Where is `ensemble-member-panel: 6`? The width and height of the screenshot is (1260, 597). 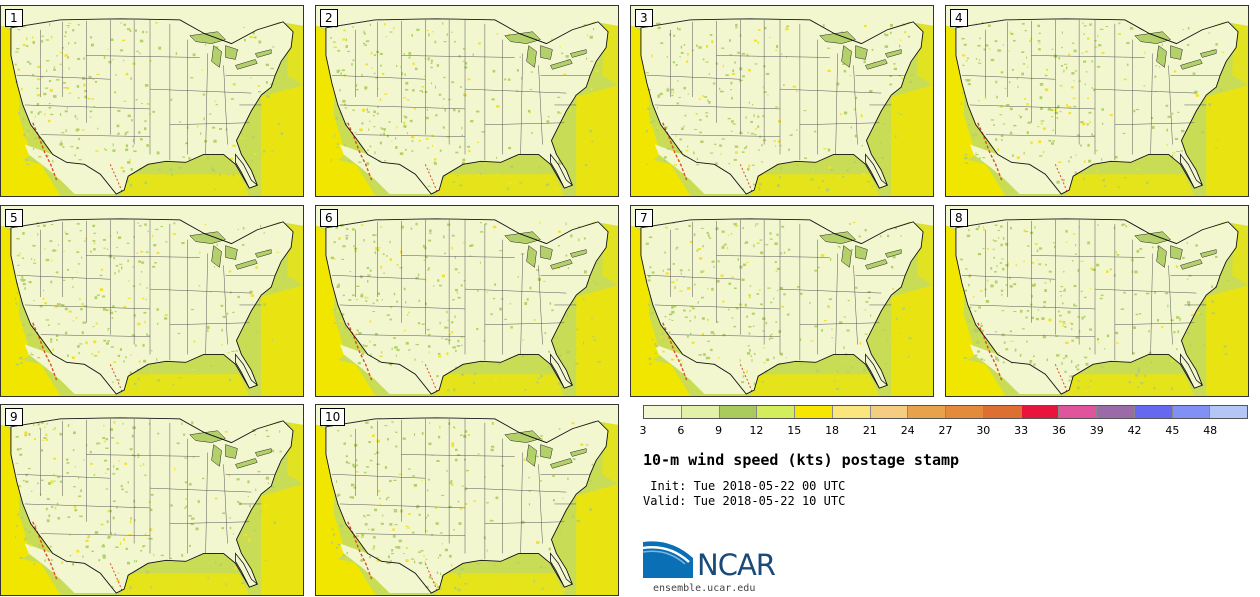
ensemble-member-panel: 6 is located at coordinates (467, 301).